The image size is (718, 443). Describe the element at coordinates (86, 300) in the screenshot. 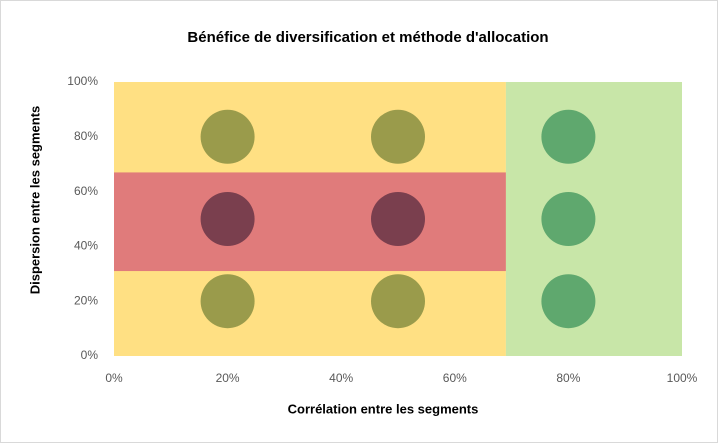

I see `y-tick-label: 20%` at that location.